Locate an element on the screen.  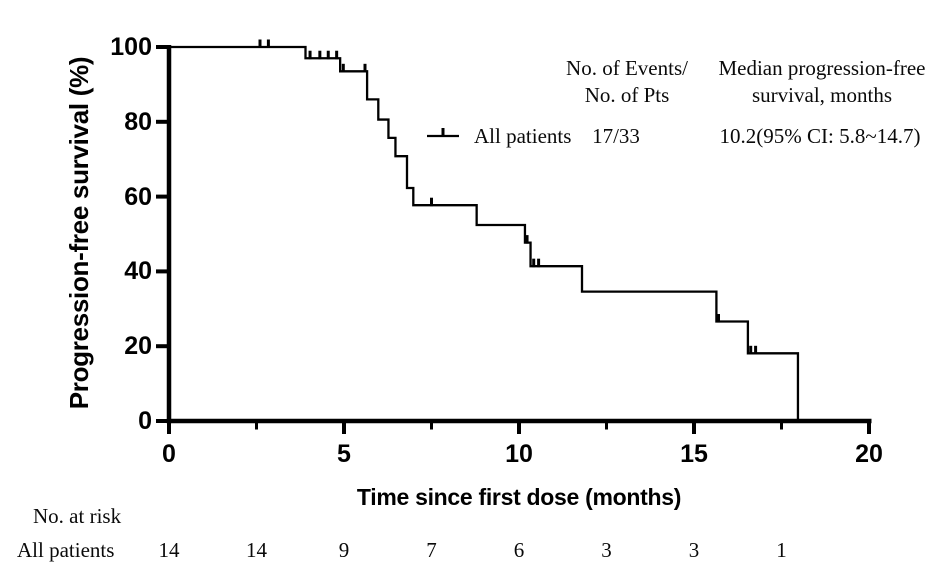
legend-events-header-line1: No. of Events/ is located at coordinates (627, 68).